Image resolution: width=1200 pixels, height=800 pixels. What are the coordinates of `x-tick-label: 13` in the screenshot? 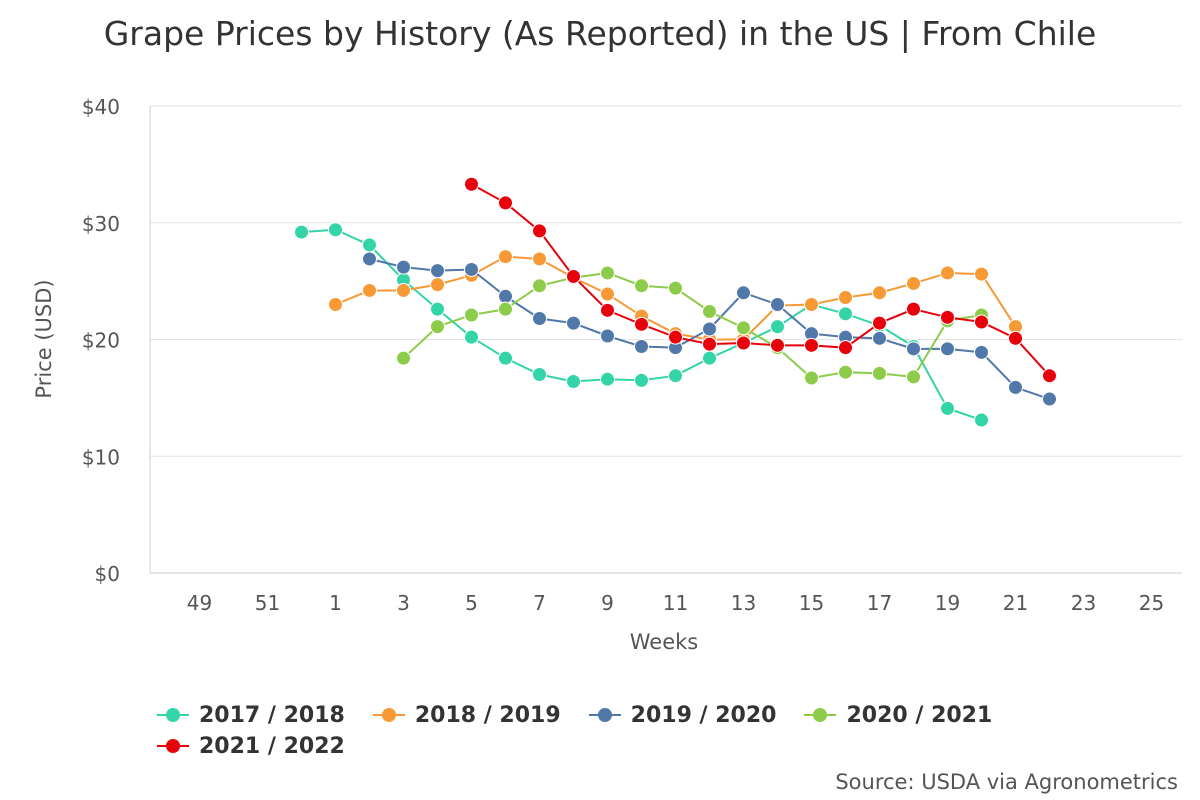 It's located at (743, 603).